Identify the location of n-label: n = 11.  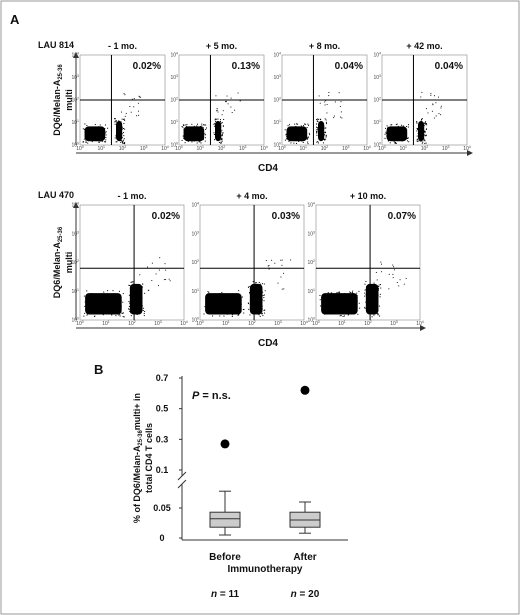
(225, 594).